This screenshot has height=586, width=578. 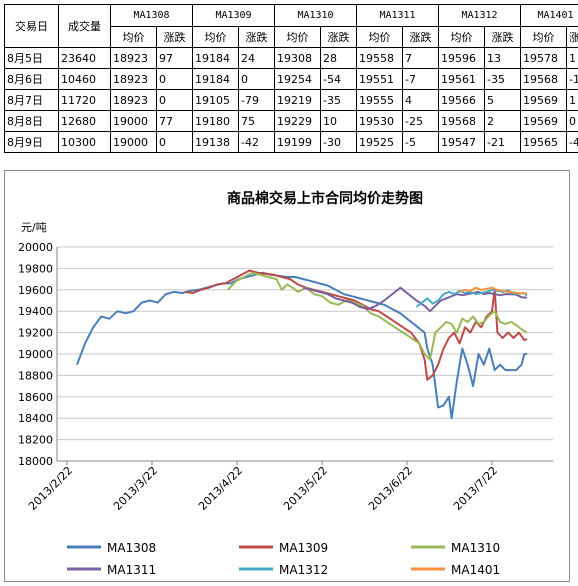 I want to click on y-axis-unit-label: 元/吨, so click(x=34, y=227).